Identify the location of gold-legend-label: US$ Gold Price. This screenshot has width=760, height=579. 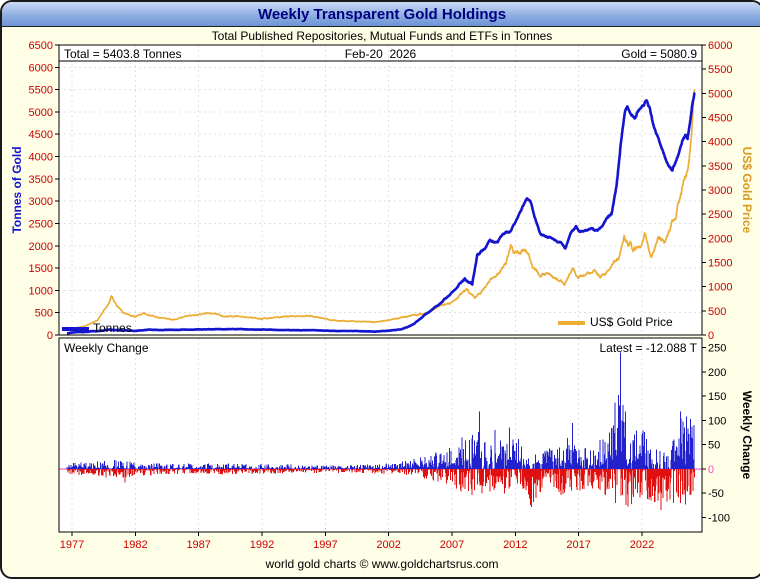
(631, 322).